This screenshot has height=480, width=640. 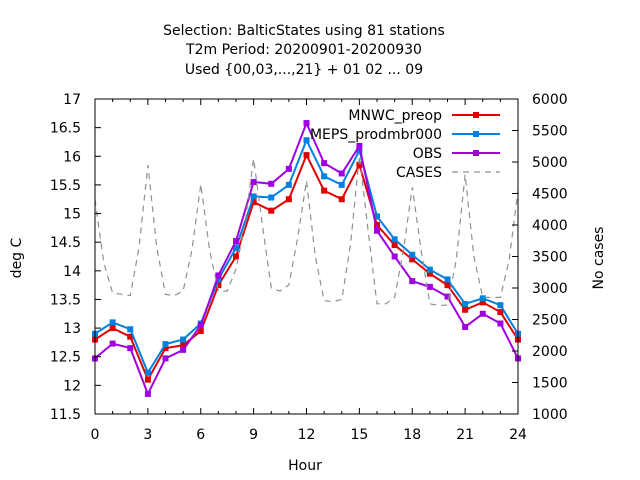 I want to click on x-tick-label: 15, so click(x=359, y=435).